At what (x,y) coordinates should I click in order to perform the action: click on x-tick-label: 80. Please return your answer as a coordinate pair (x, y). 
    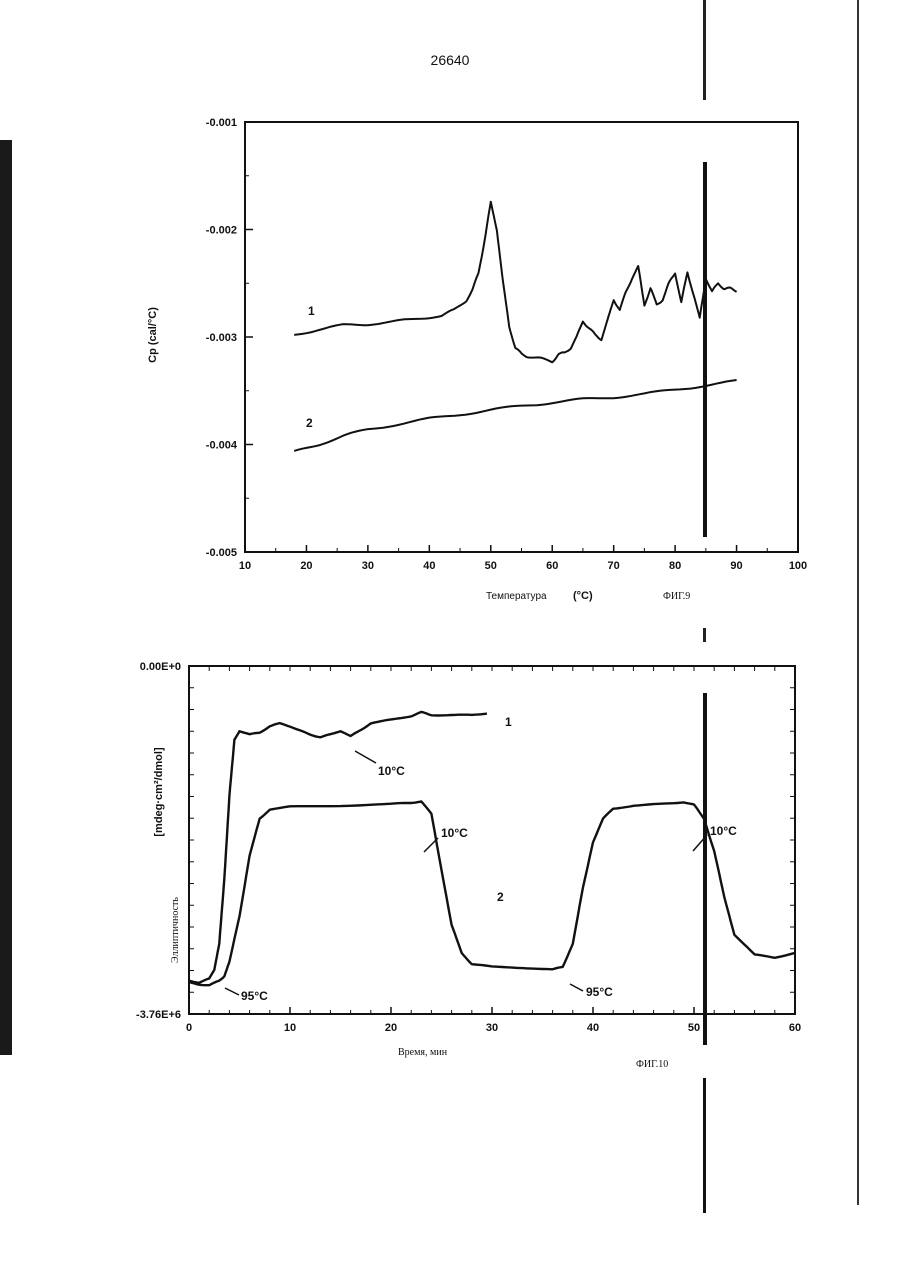
    Looking at the image, I should click on (675, 566).